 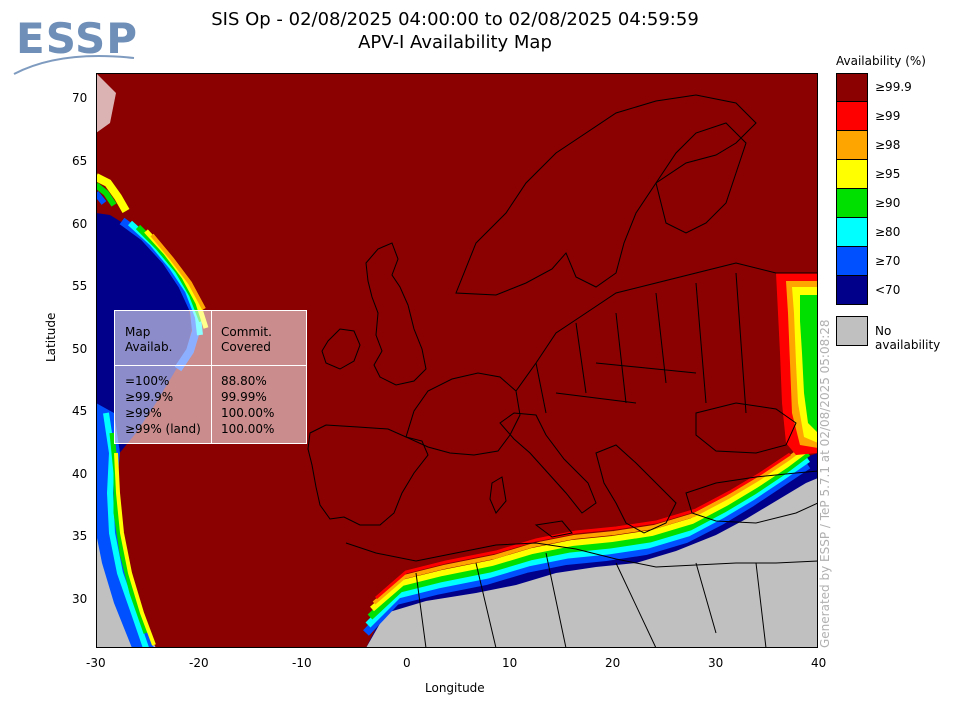 I want to click on east-edge-degradation-band, so click(x=797, y=364).